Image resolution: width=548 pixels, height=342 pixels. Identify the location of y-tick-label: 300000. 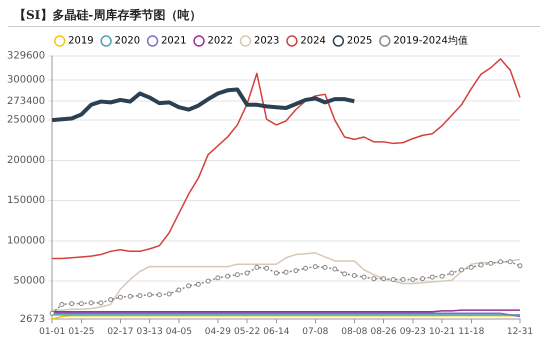
(26, 80).